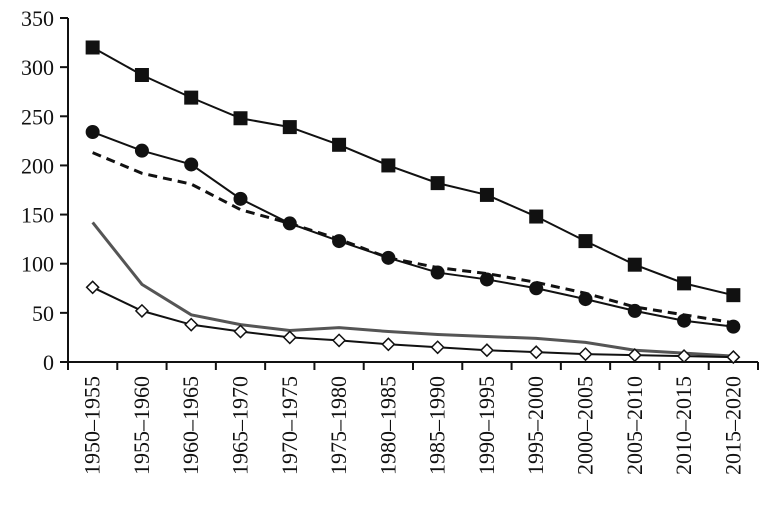  Describe the element at coordinates (732, 425) in the screenshot. I see `x-tick-label: 2015–2020` at that location.